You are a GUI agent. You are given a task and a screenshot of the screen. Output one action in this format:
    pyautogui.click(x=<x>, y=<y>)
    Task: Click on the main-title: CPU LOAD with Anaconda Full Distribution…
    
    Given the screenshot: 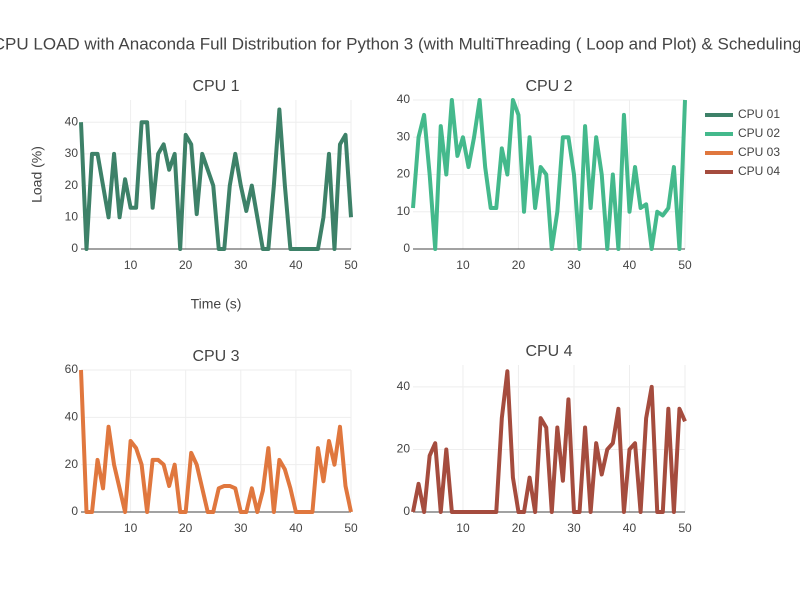 What is the action you would take?
    pyautogui.click(x=400, y=43)
    